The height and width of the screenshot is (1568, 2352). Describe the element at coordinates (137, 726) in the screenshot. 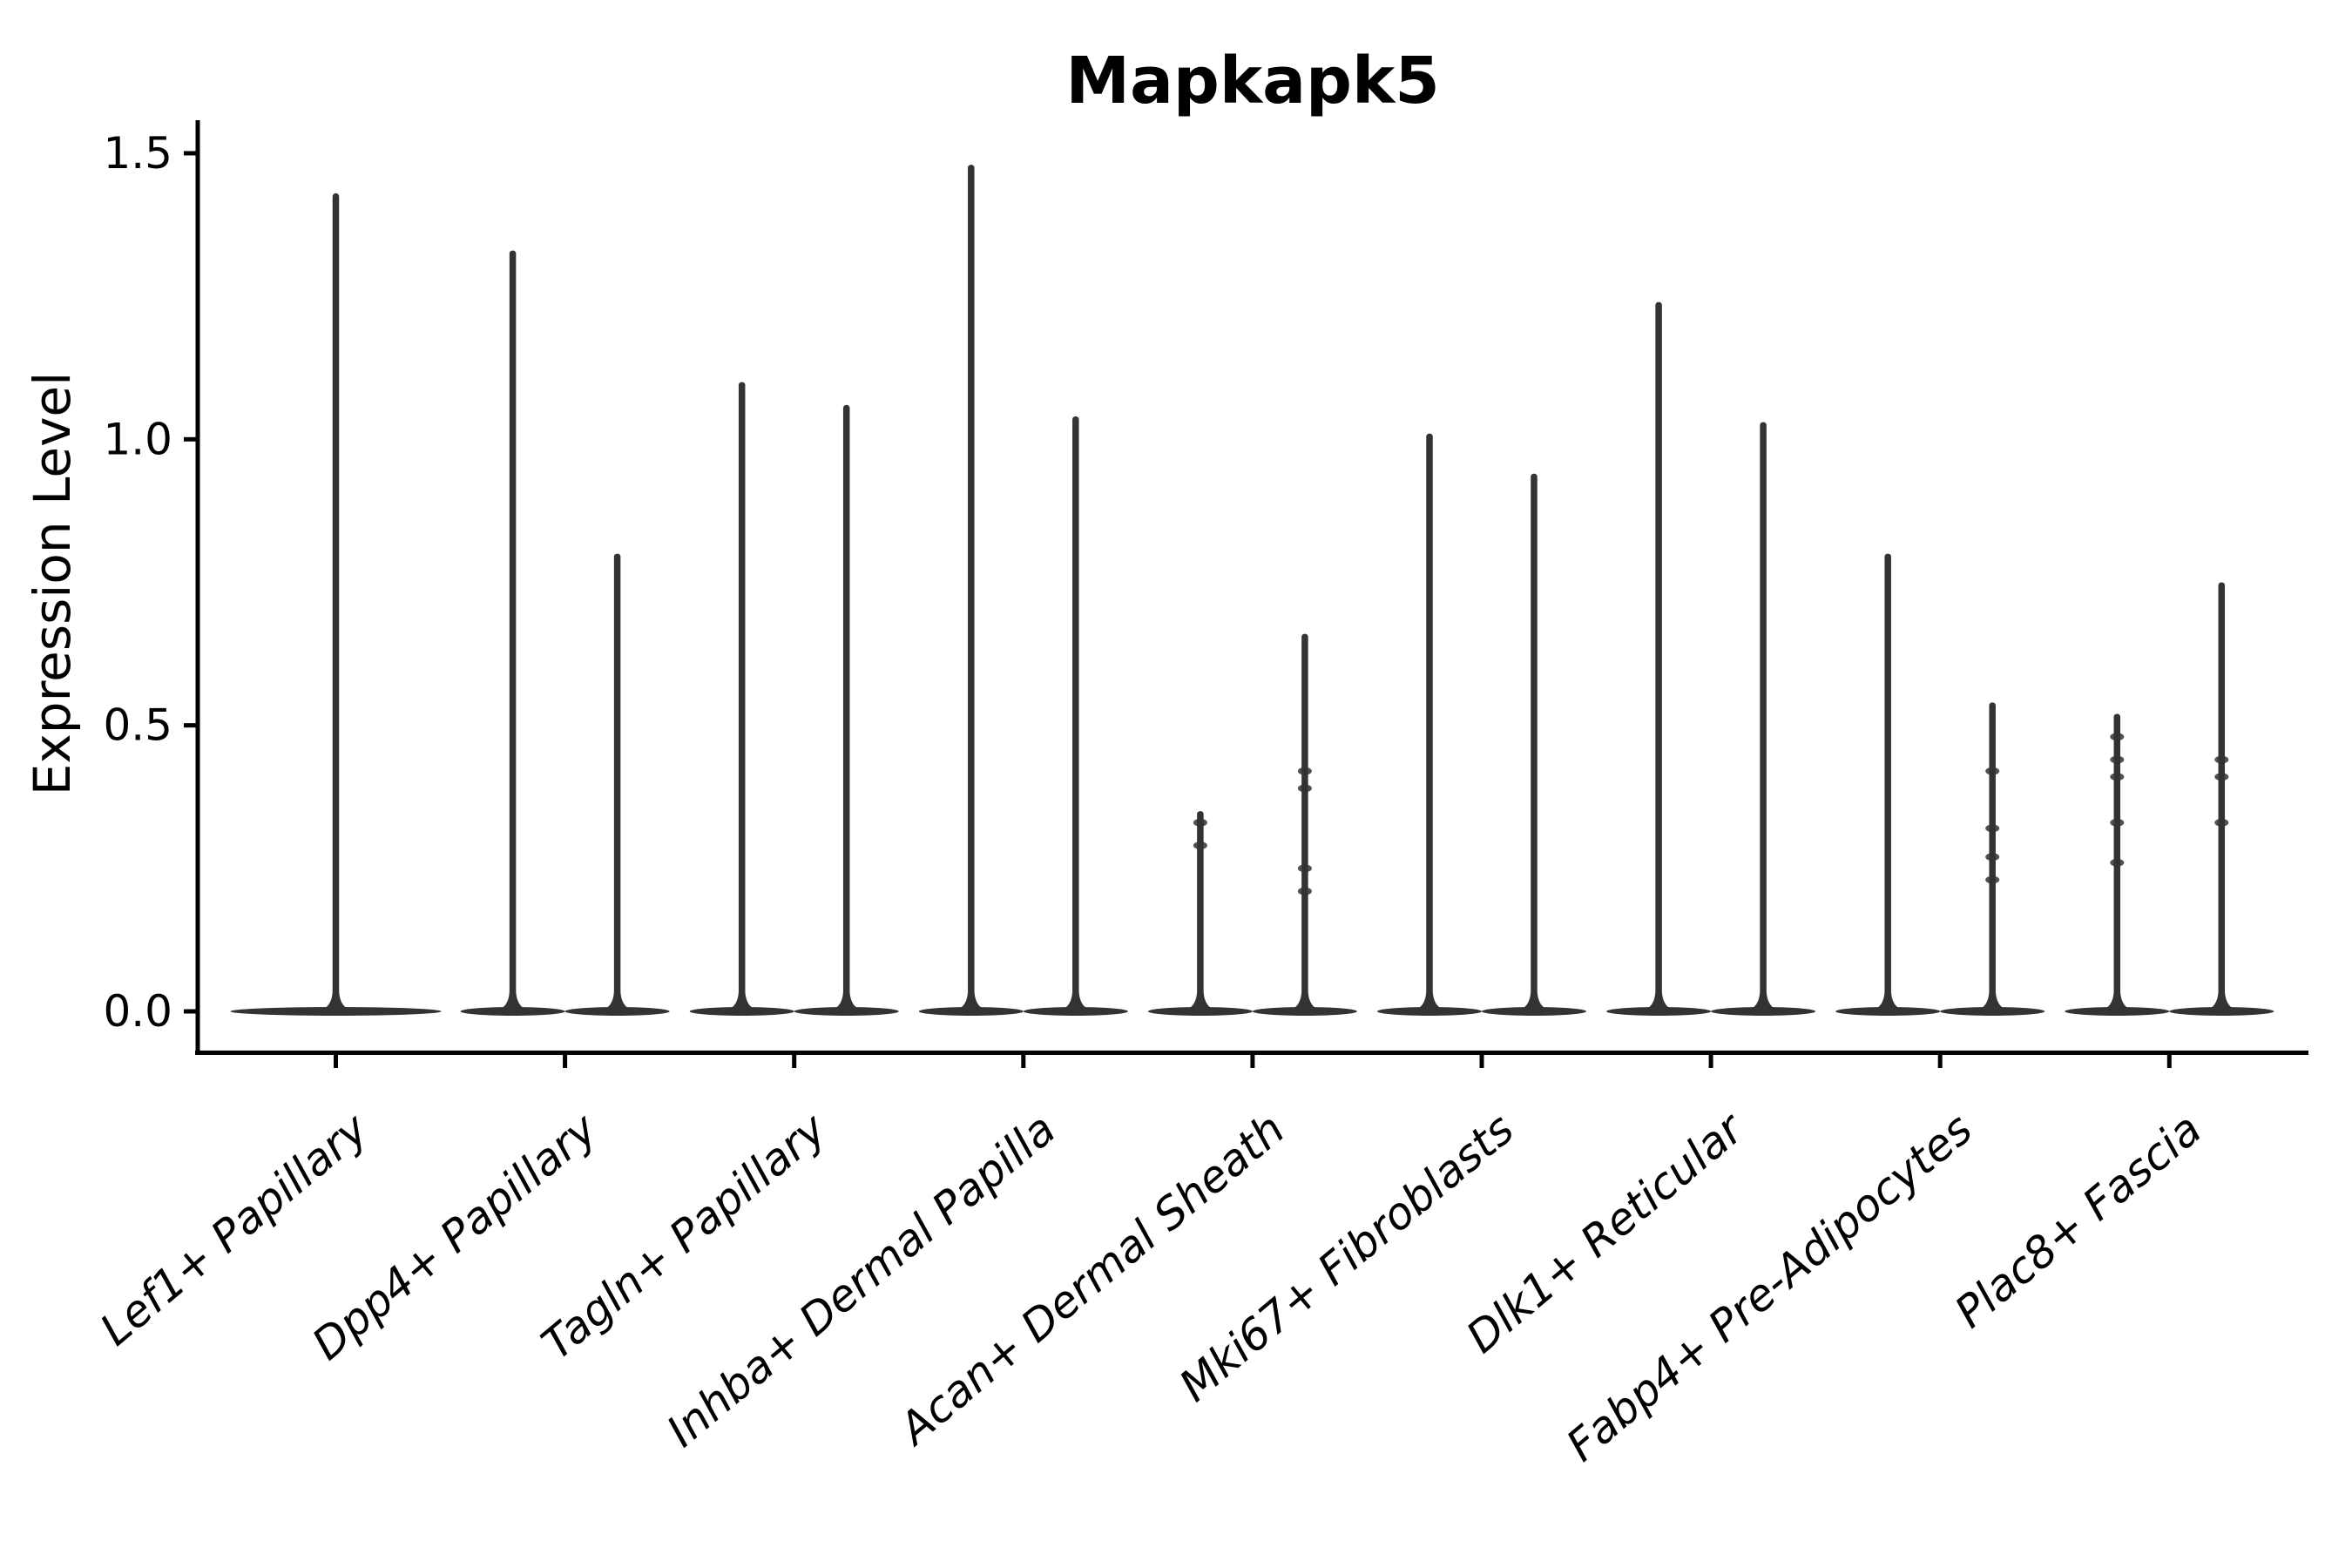

I see `y-tick-label: 0.5` at that location.